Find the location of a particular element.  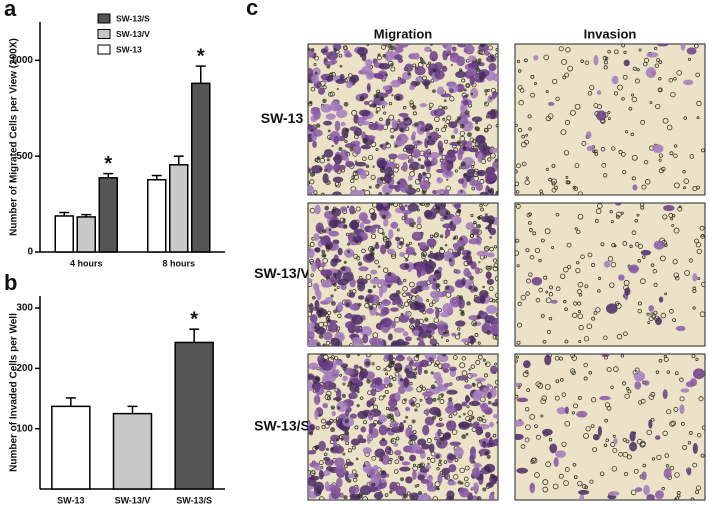

cells is located at coordinates (610, 427).